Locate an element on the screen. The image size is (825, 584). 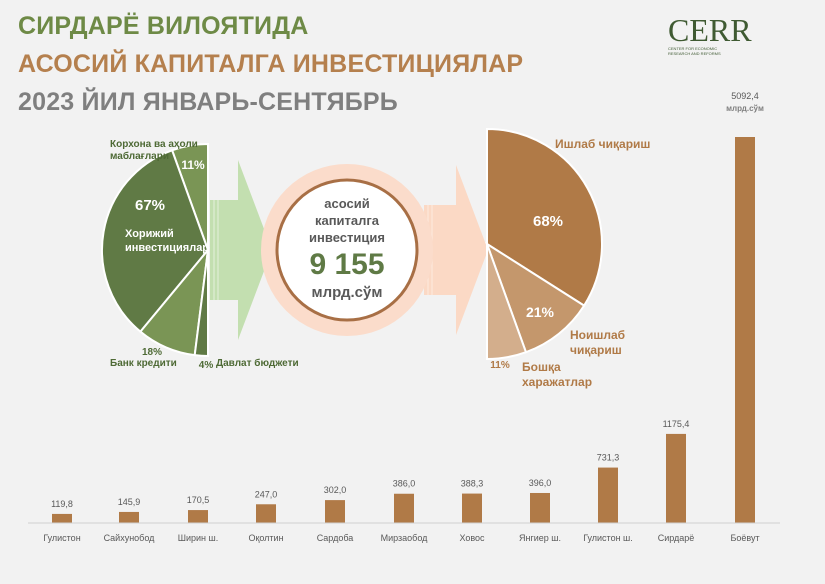
bar-value-label: 119,8 is located at coordinates (62, 504).